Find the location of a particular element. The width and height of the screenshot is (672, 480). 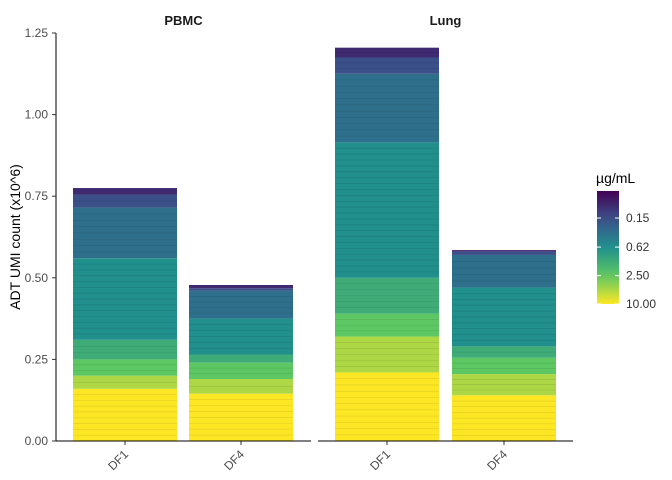

bar-lung-df4 is located at coordinates (504, 345).